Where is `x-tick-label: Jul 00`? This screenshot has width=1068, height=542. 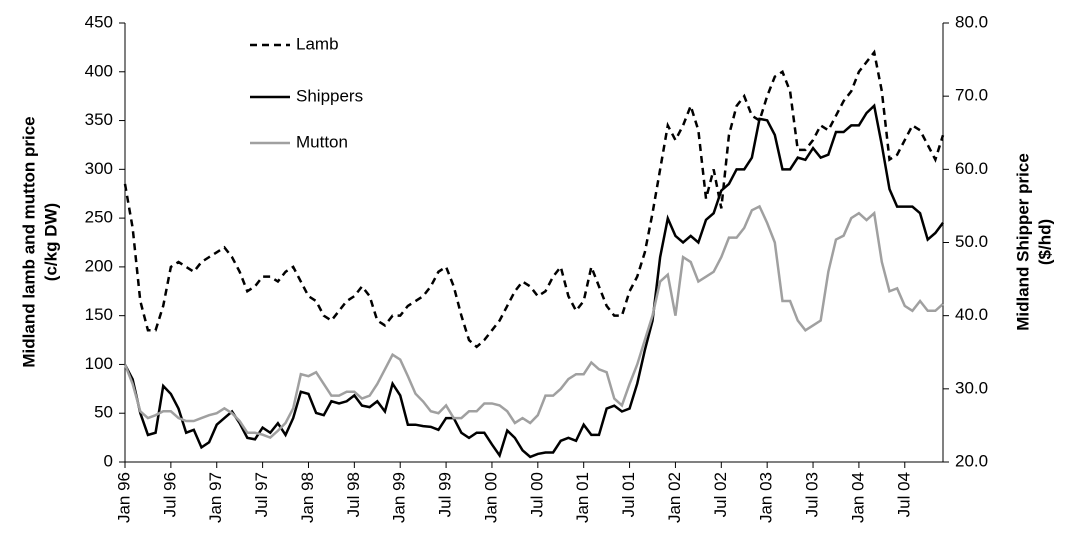 x-tick-label: Jul 00 is located at coordinates (536, 494).